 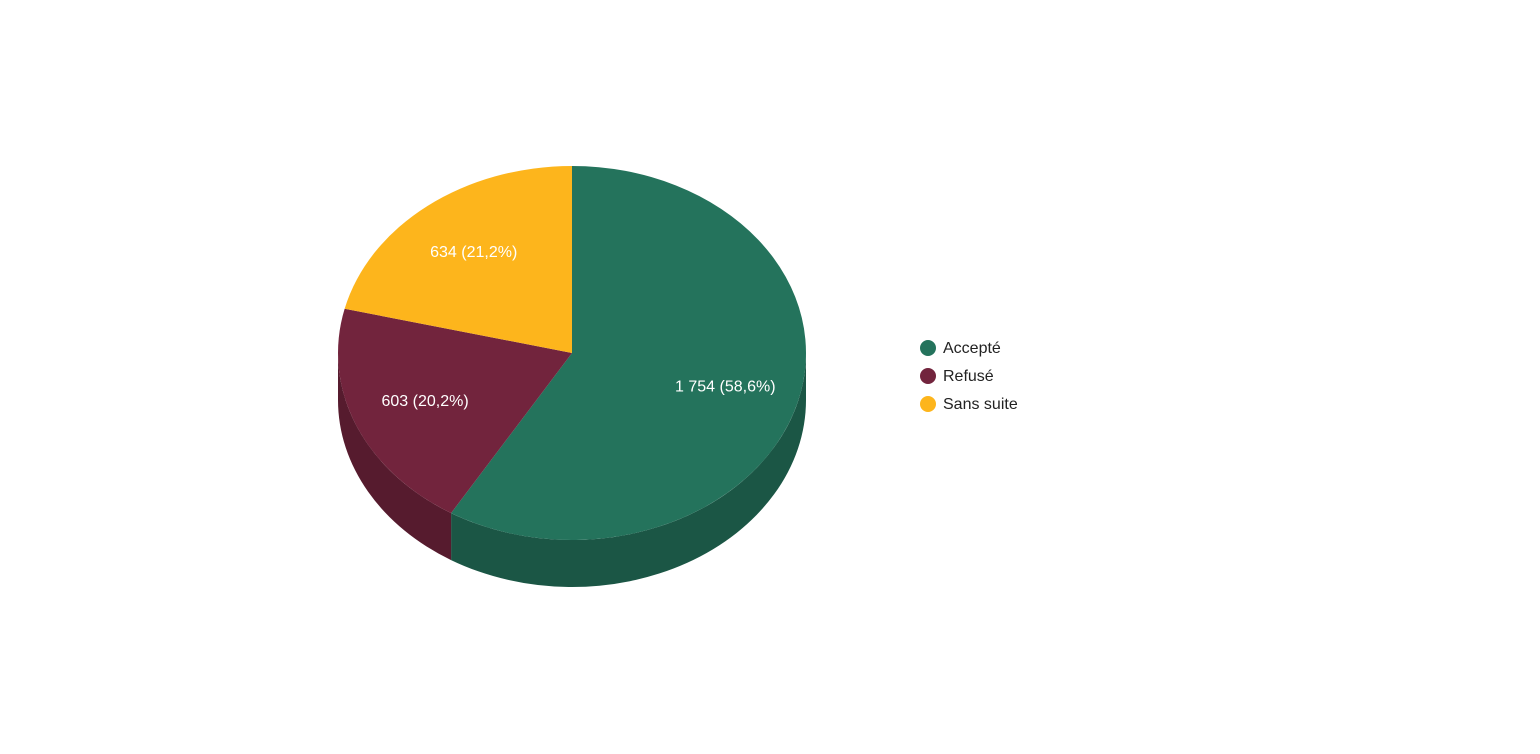 What do you see at coordinates (725, 386) in the screenshot?
I see `value-label: 1 754 (58,6%)` at bounding box center [725, 386].